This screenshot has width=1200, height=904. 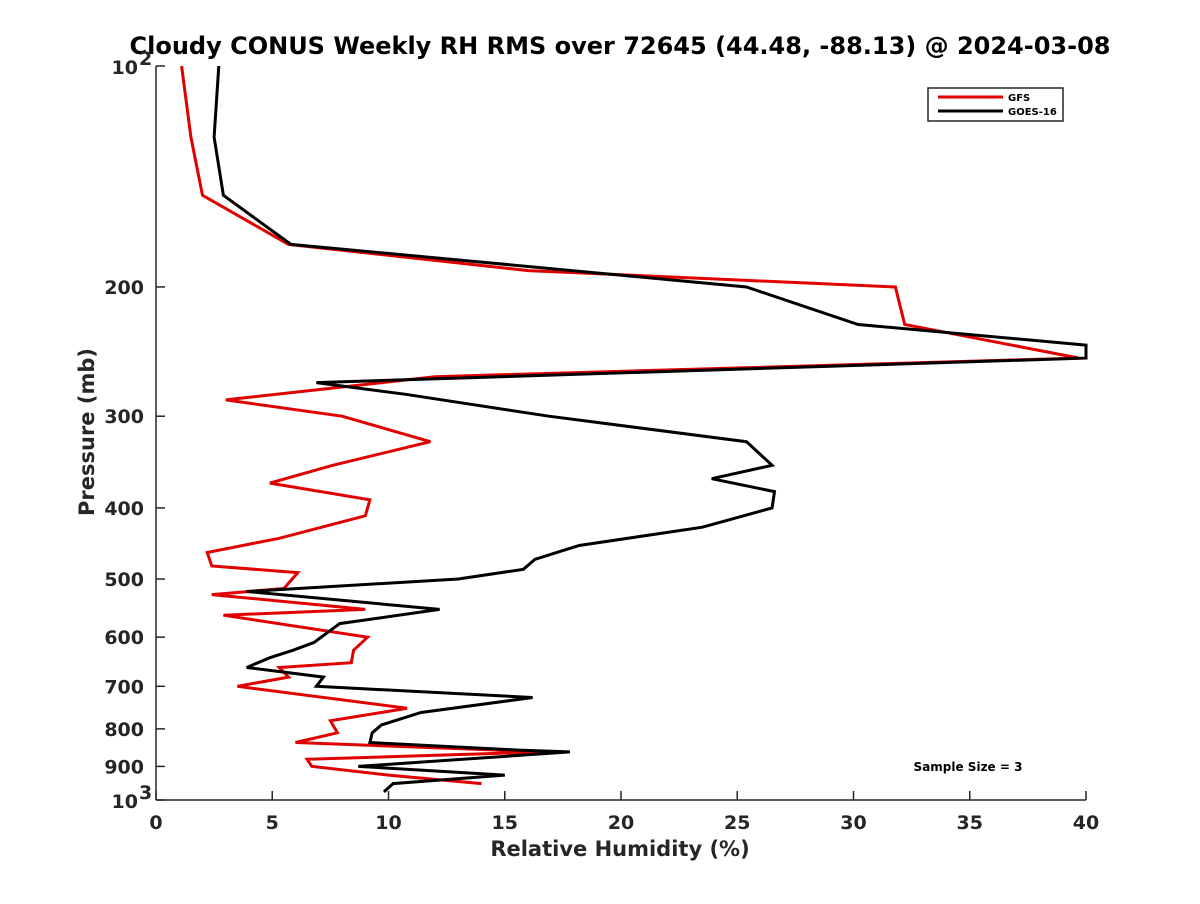 What do you see at coordinates (968, 767) in the screenshot?
I see `sample-size-annotation: Sample Size = 3` at bounding box center [968, 767].